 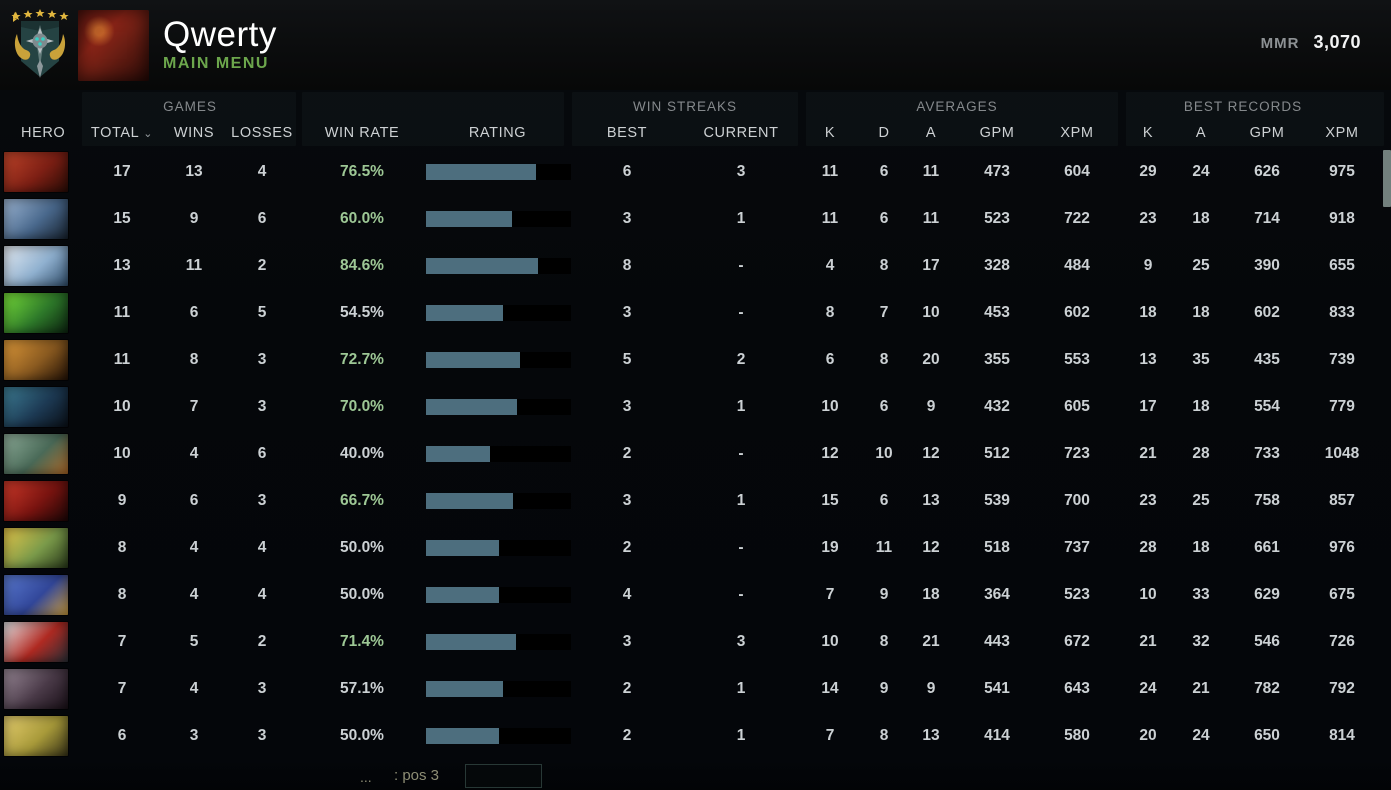 I want to click on col-avg-k: K, so click(x=830, y=133).